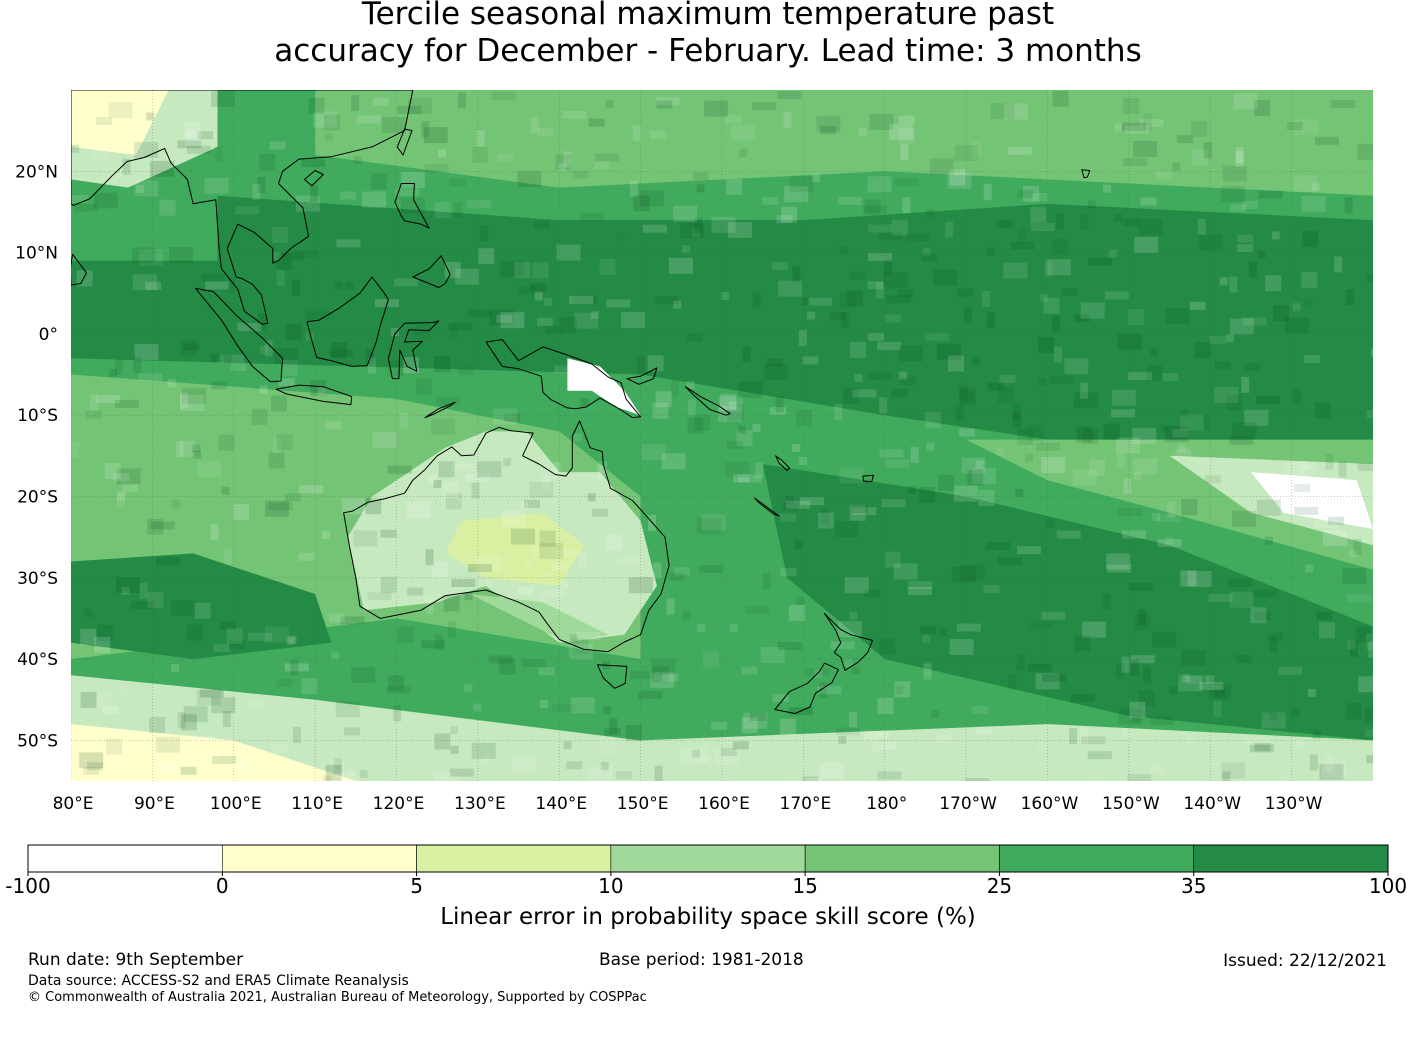 The height and width of the screenshot is (1050, 1416). I want to click on coastline-timor, so click(440, 410).